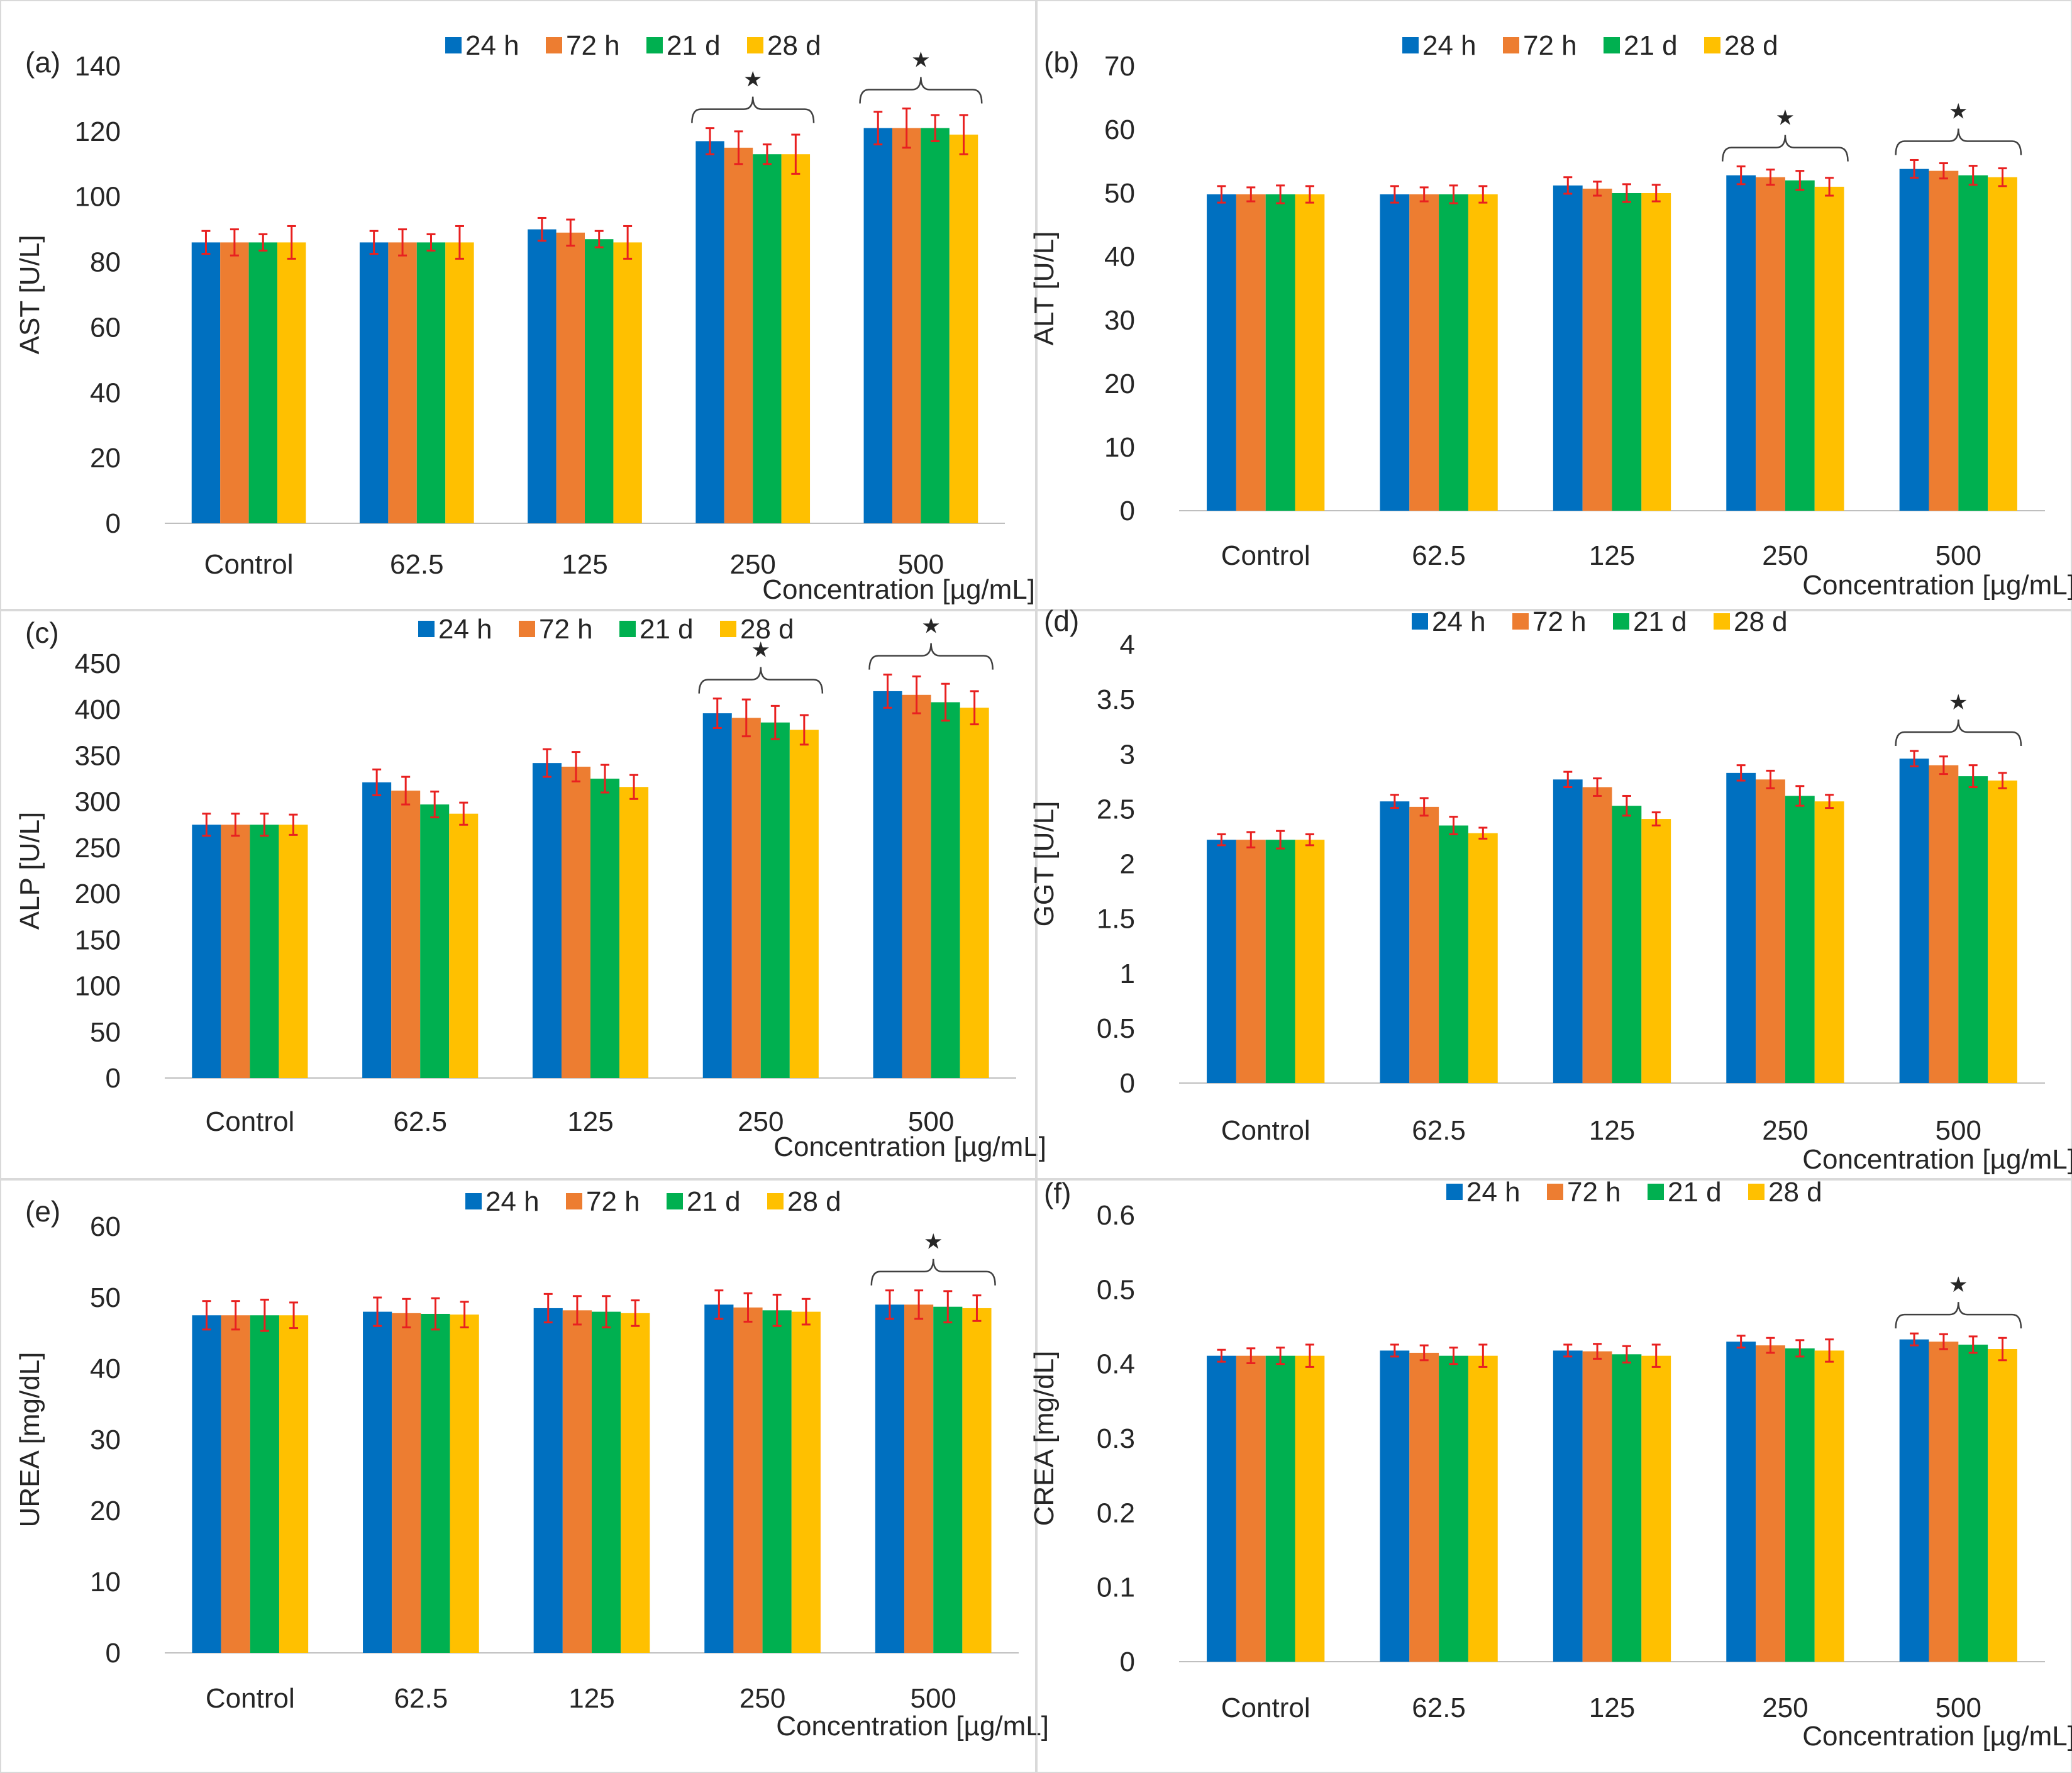  Describe the element at coordinates (1119, 66) in the screenshot. I see `y-tick-label: 70` at that location.